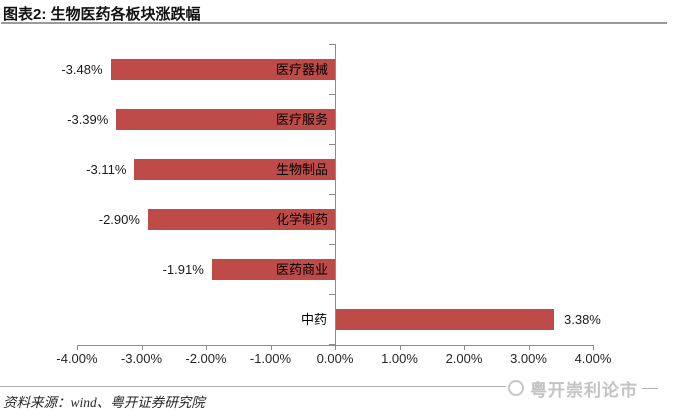  I want to click on bar-value-label: -3.48%, so click(82, 69).